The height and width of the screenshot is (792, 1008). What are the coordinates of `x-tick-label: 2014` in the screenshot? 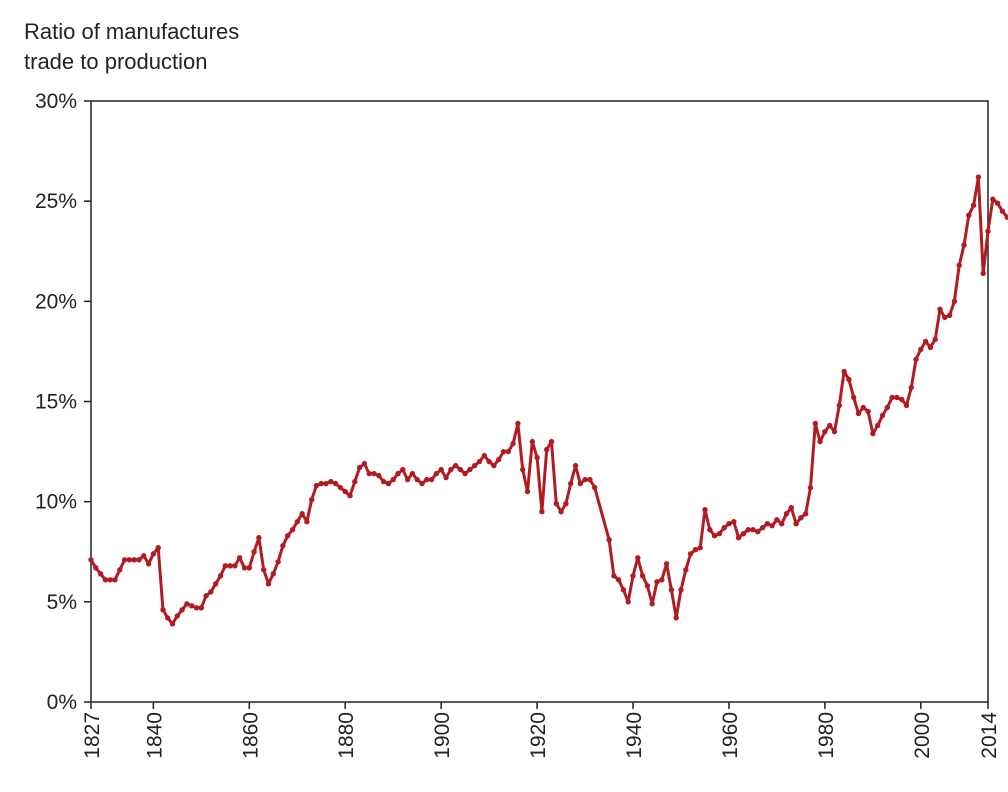 It's located at (989, 735).